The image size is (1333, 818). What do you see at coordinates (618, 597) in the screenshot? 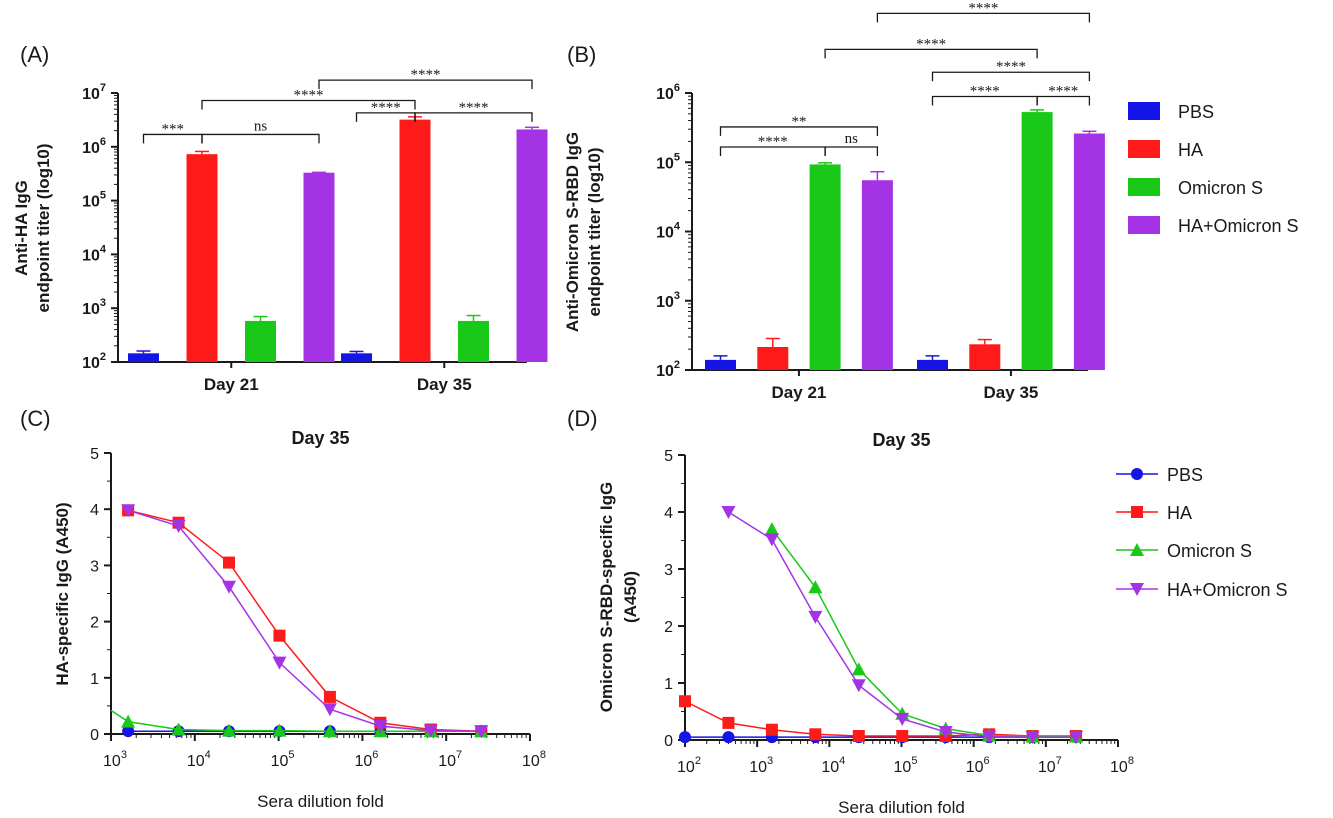
I see `y-axis-title: Omicron S-RBD-specific IgG (A450)` at bounding box center [618, 597].